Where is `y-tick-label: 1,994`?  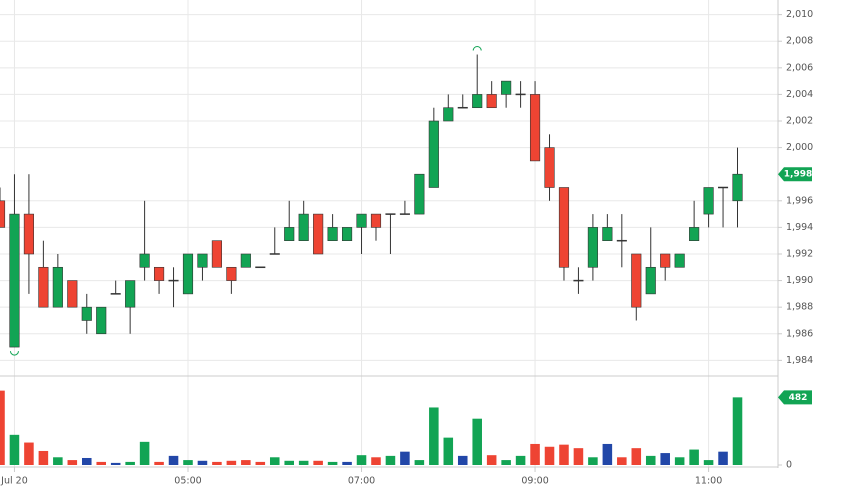 y-tick-label: 1,994 is located at coordinates (799, 227).